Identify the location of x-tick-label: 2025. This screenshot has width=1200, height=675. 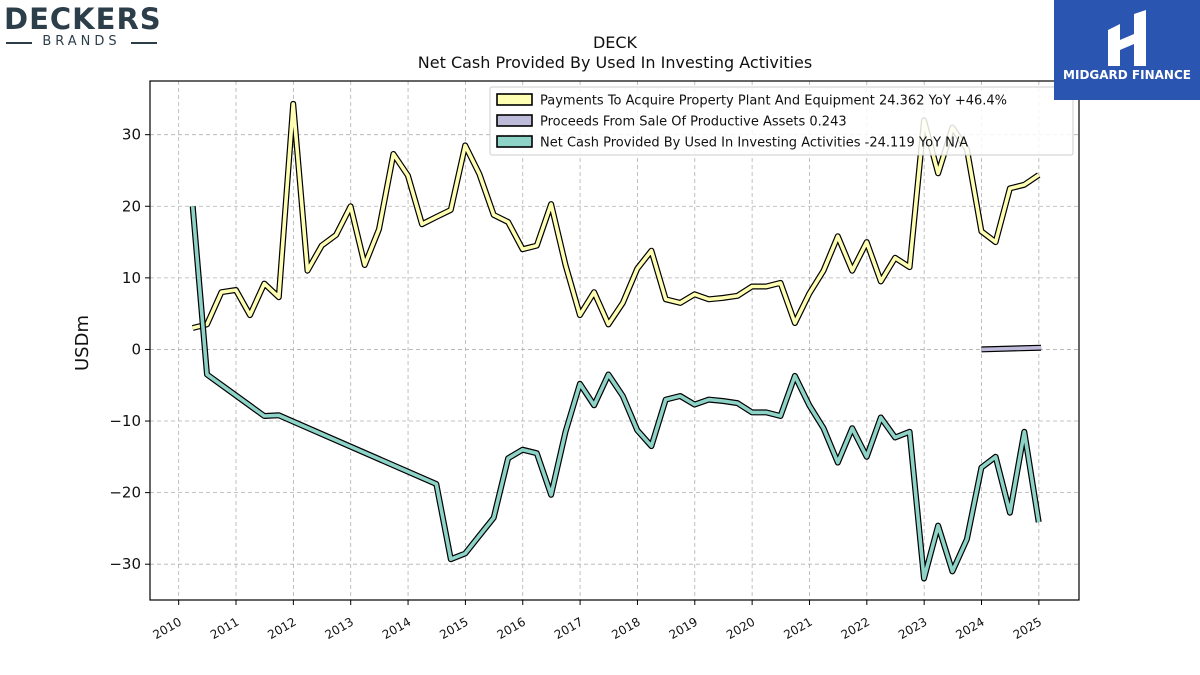
(1027, 628).